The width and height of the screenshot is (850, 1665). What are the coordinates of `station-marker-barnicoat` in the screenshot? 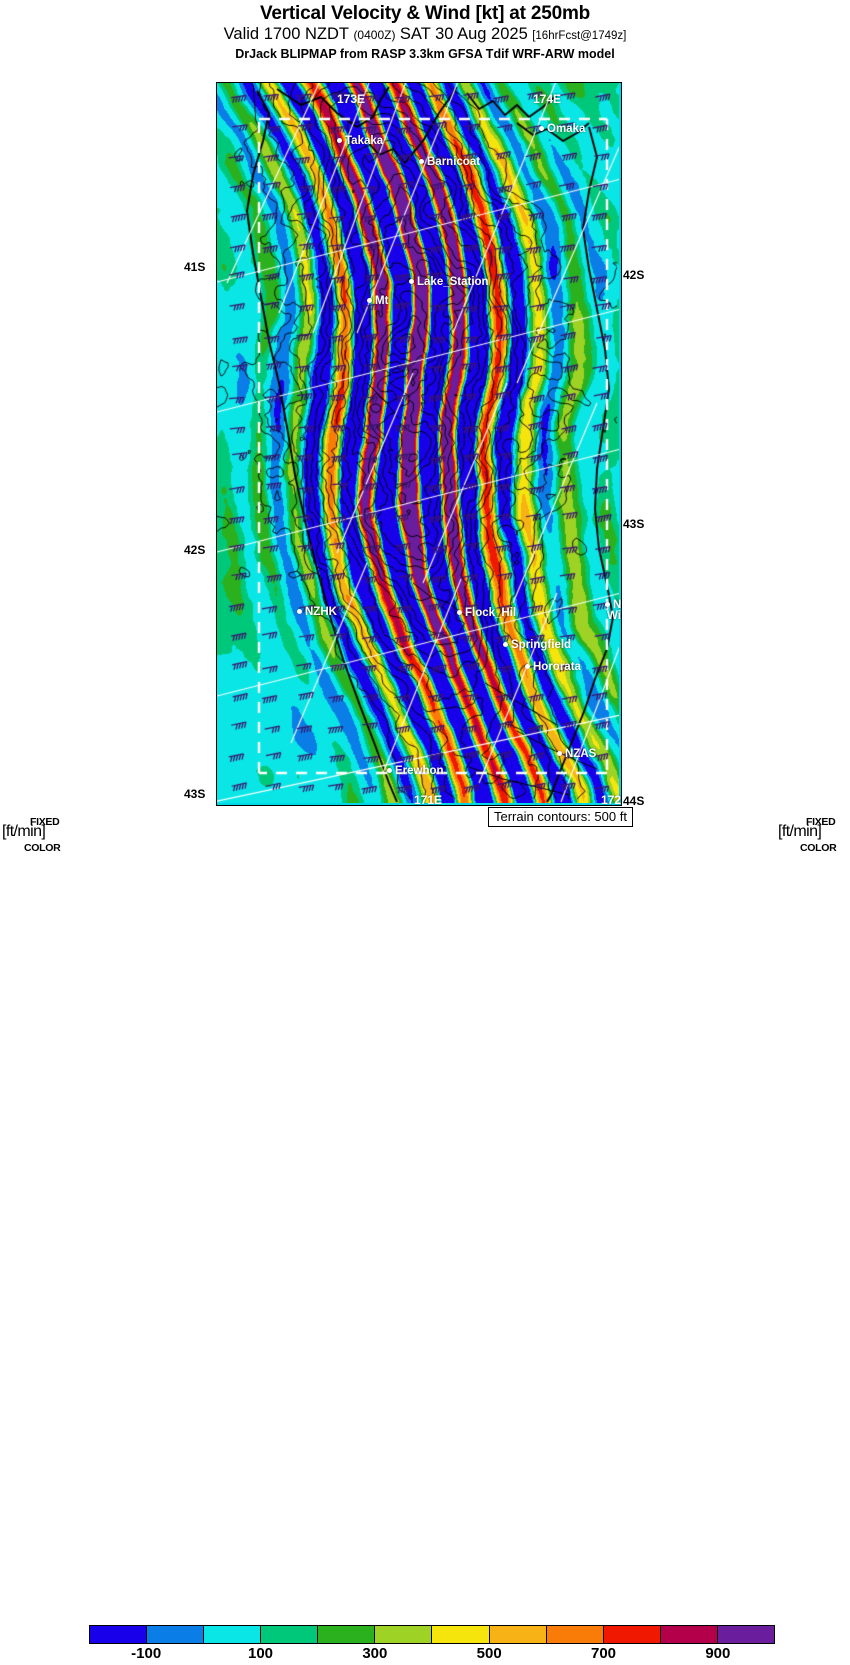 It's located at (421, 161).